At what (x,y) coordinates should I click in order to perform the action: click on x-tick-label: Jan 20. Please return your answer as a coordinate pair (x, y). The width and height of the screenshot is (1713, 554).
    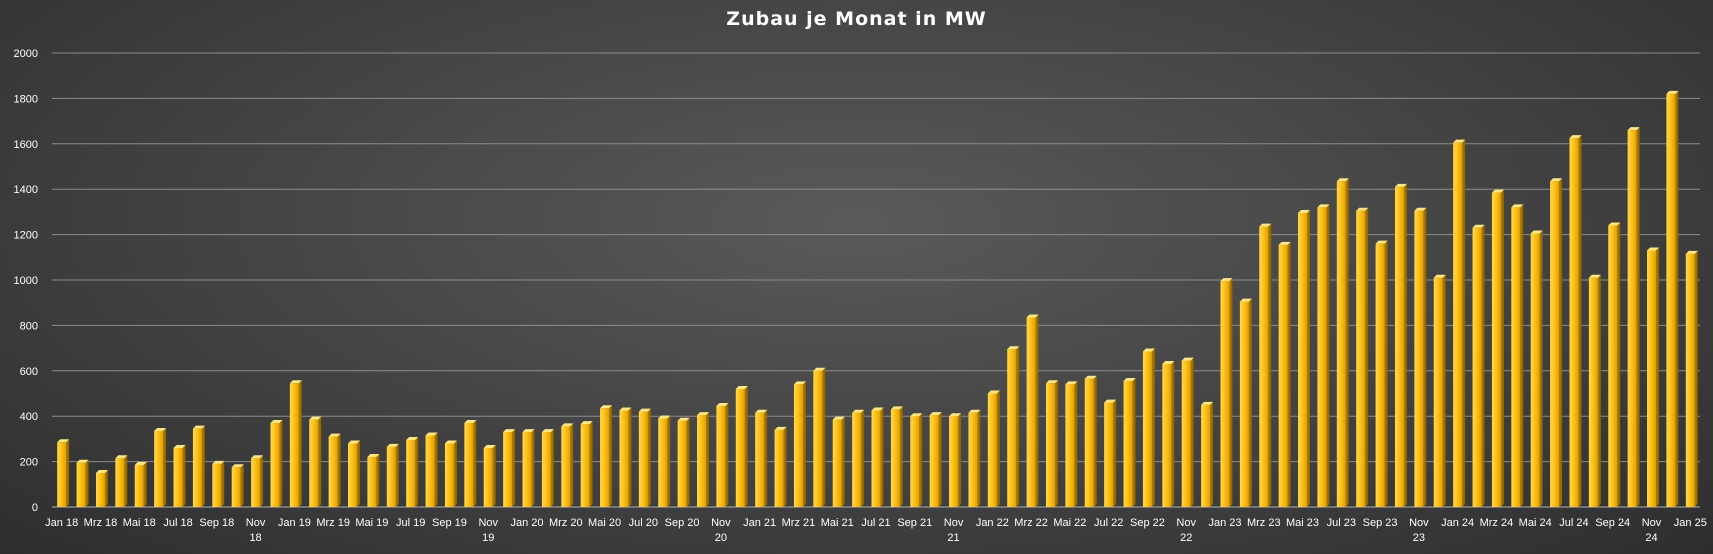
    Looking at the image, I should click on (526, 523).